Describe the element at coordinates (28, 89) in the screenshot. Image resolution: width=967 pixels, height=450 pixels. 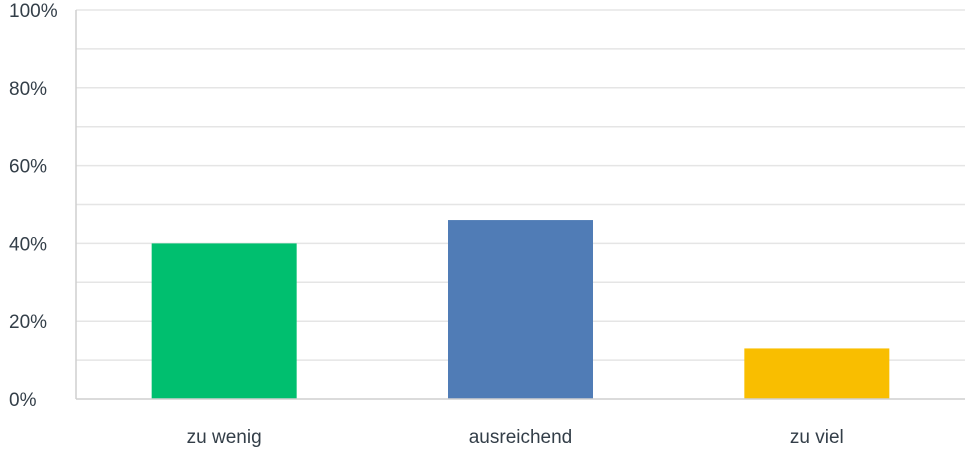
I see `y-tick-label: 80%` at that location.